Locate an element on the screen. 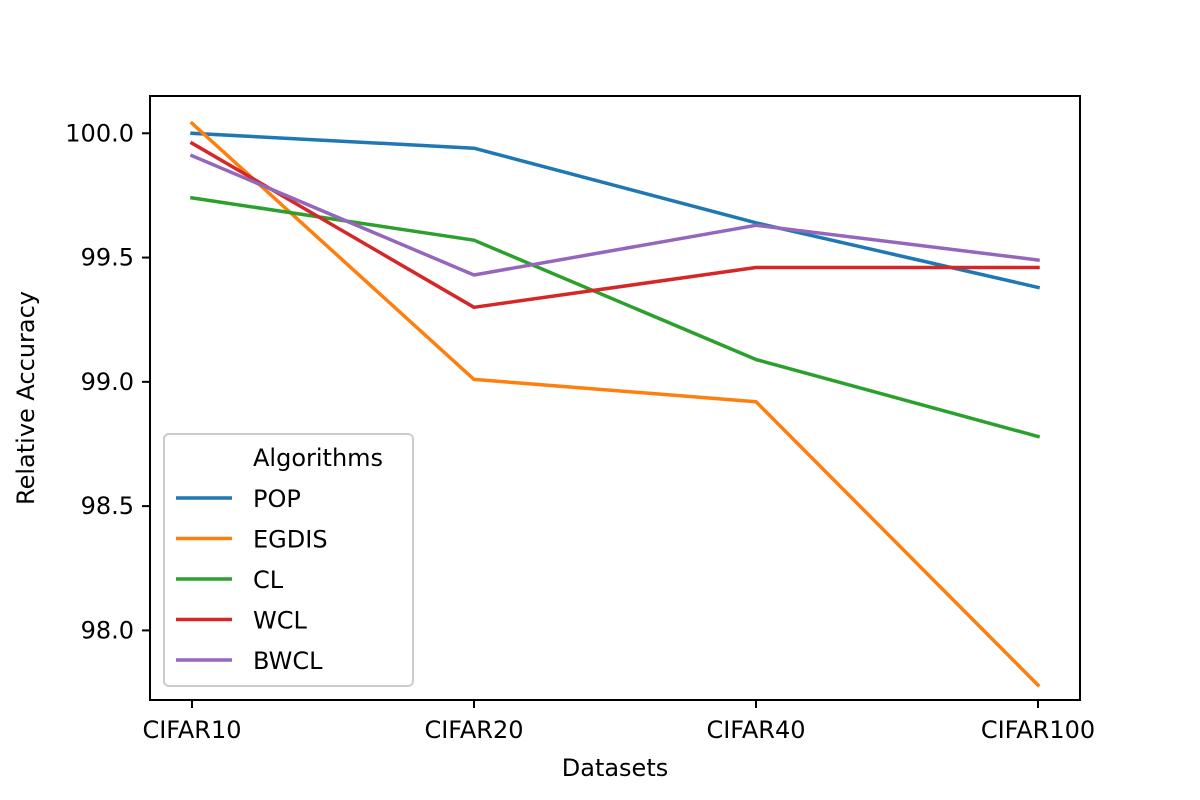 The width and height of the screenshot is (1200, 800). x-tick-label: CIFAR100 is located at coordinates (1038, 730).